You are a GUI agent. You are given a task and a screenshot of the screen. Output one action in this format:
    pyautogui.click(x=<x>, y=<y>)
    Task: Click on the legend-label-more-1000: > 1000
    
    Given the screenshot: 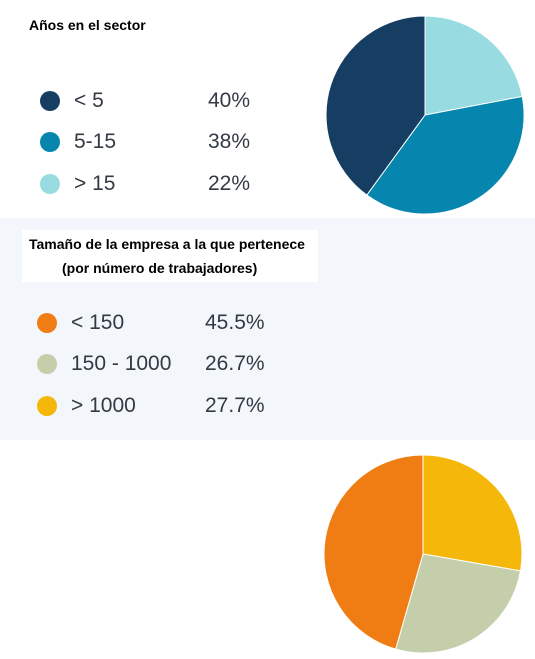 What is the action you would take?
    pyautogui.click(x=103, y=405)
    